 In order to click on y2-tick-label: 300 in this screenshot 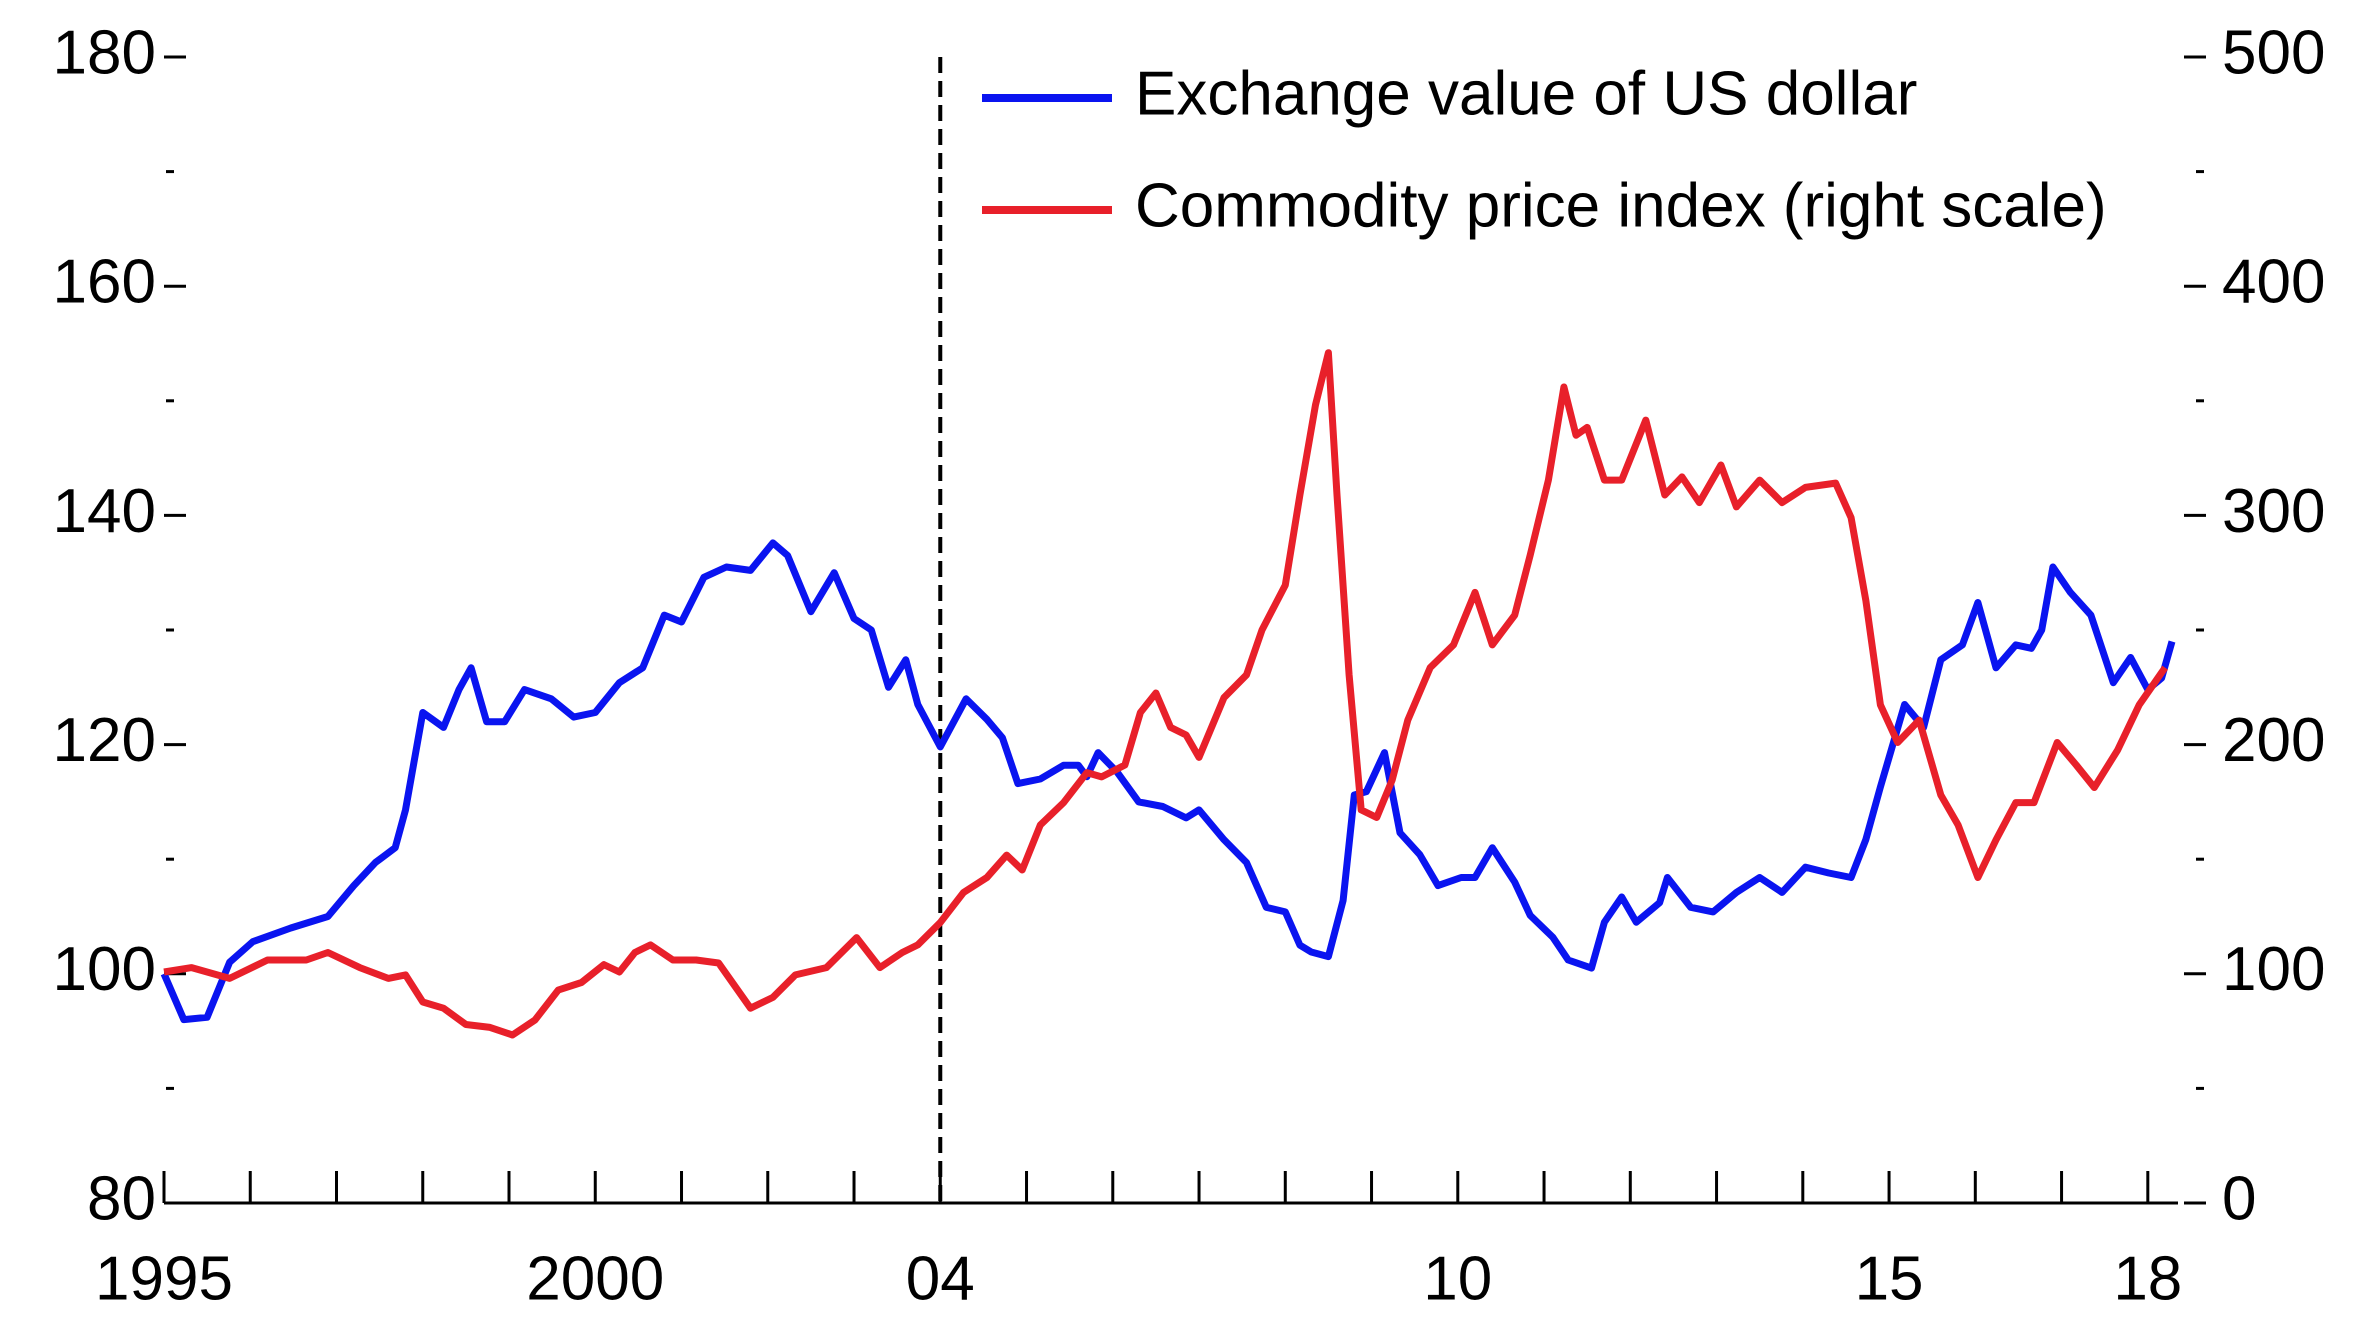, I will do `click(2273, 511)`.